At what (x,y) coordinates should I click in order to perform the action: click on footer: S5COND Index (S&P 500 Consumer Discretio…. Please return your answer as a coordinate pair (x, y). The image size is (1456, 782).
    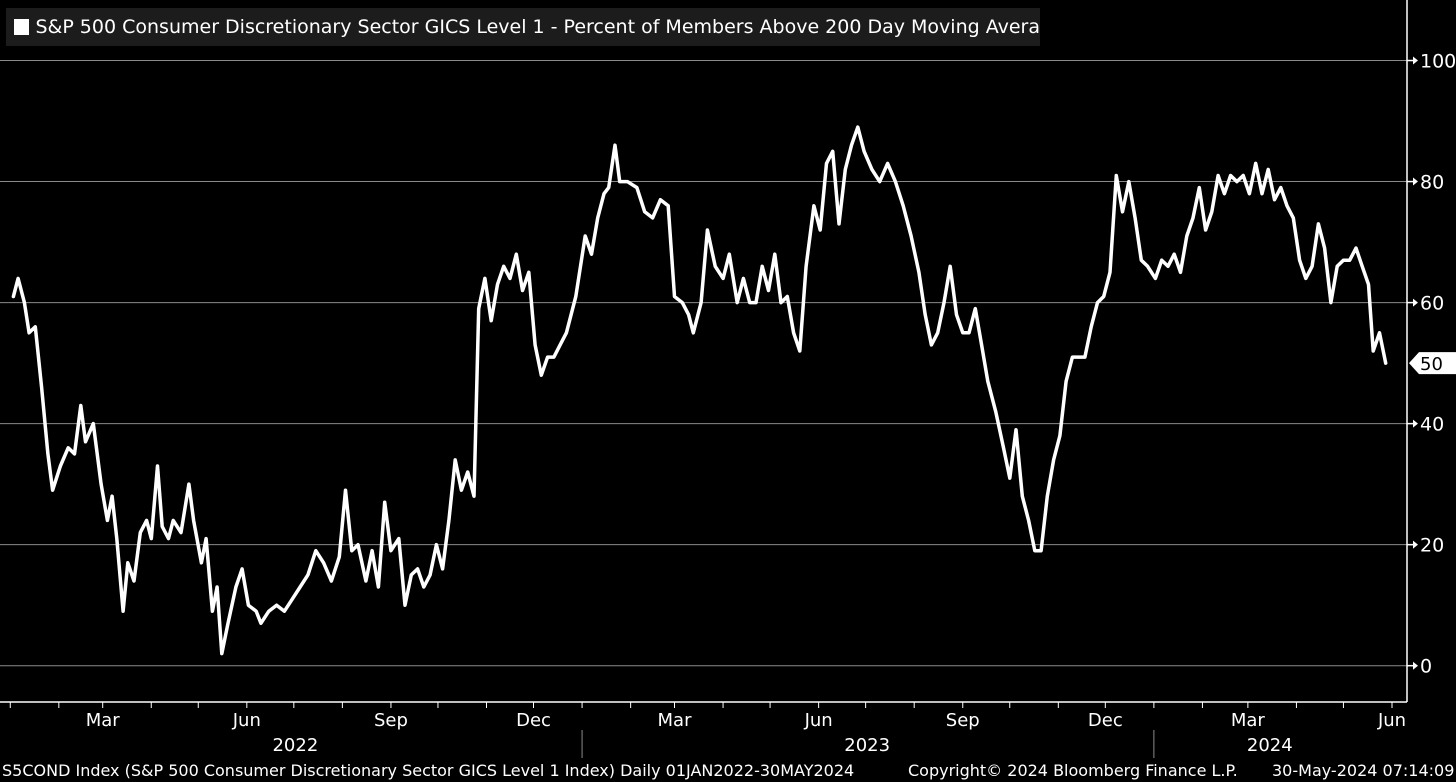
    Looking at the image, I should click on (728, 770).